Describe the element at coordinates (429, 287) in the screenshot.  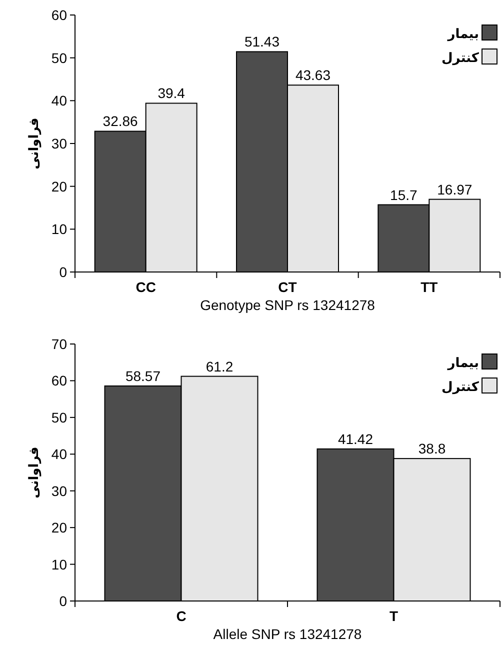
I see `x-tick-label: TT` at that location.